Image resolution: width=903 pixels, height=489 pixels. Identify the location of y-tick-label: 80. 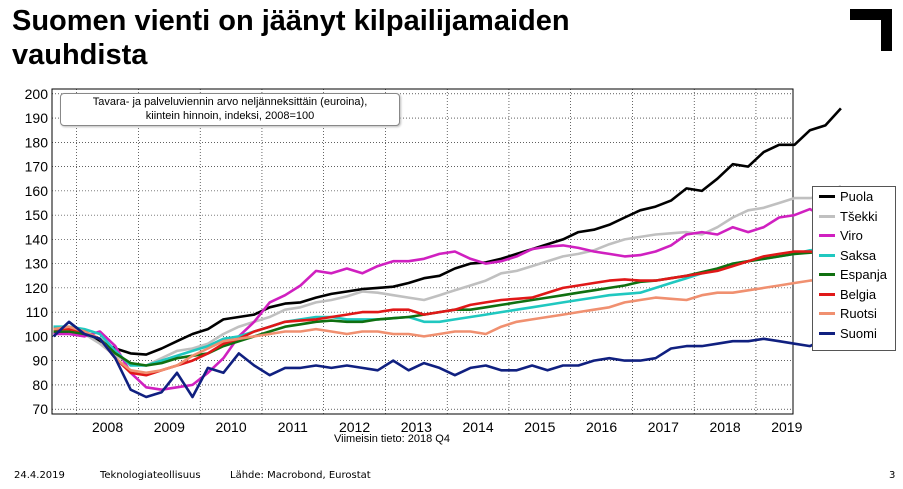
(40, 385).